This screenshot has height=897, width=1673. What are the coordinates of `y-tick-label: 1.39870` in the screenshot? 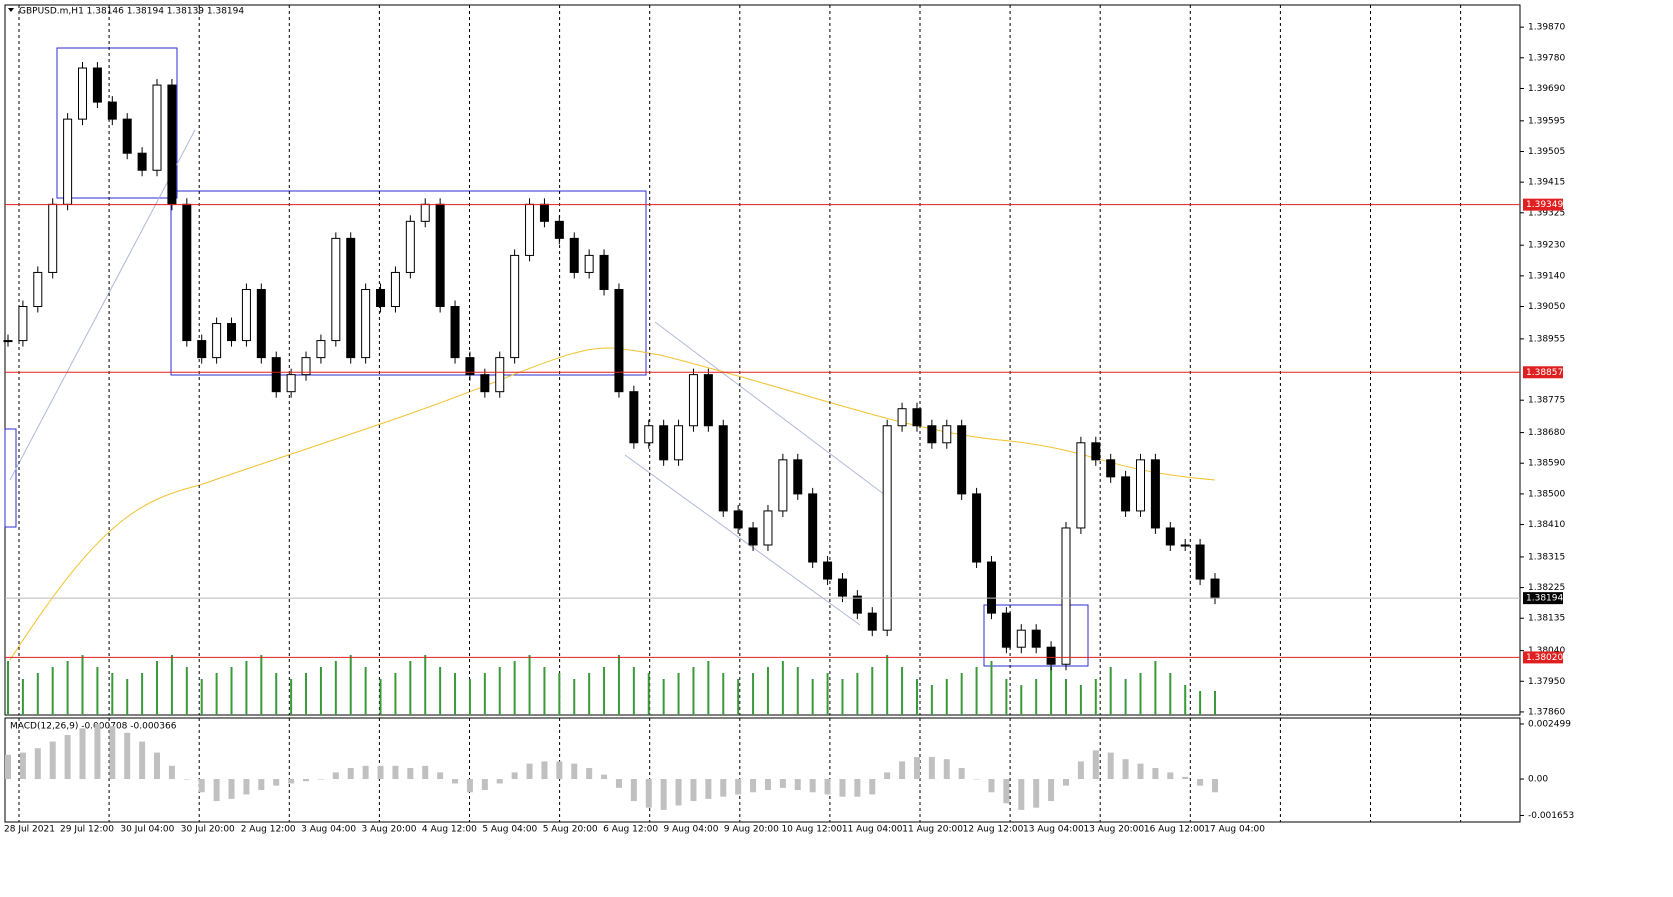 It's located at (1546, 28).